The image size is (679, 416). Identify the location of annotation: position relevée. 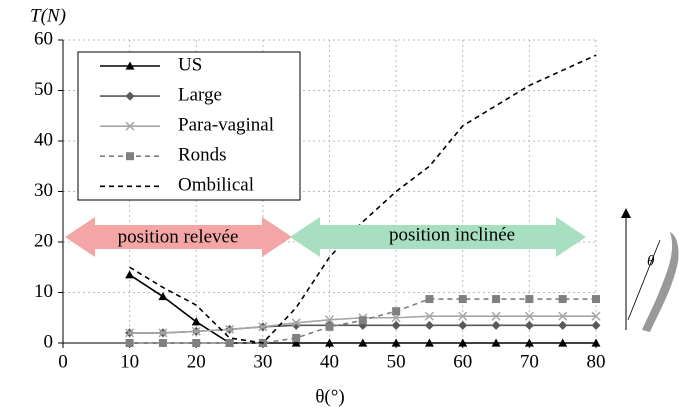
(178, 236).